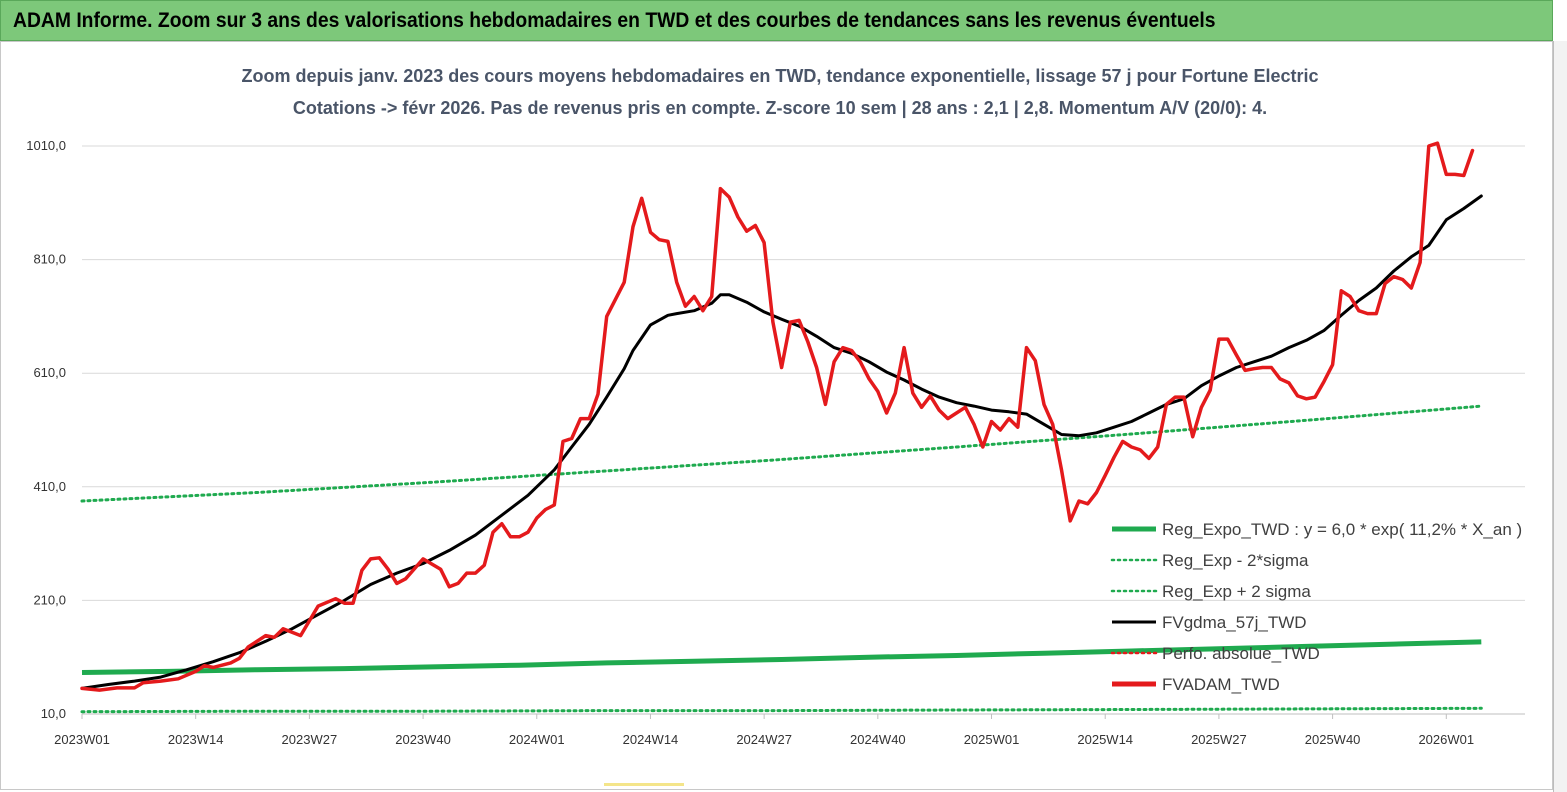 Image resolution: width=1567 pixels, height=792 pixels. What do you see at coordinates (49, 259) in the screenshot?
I see `y-tick-label: 810,0` at bounding box center [49, 259].